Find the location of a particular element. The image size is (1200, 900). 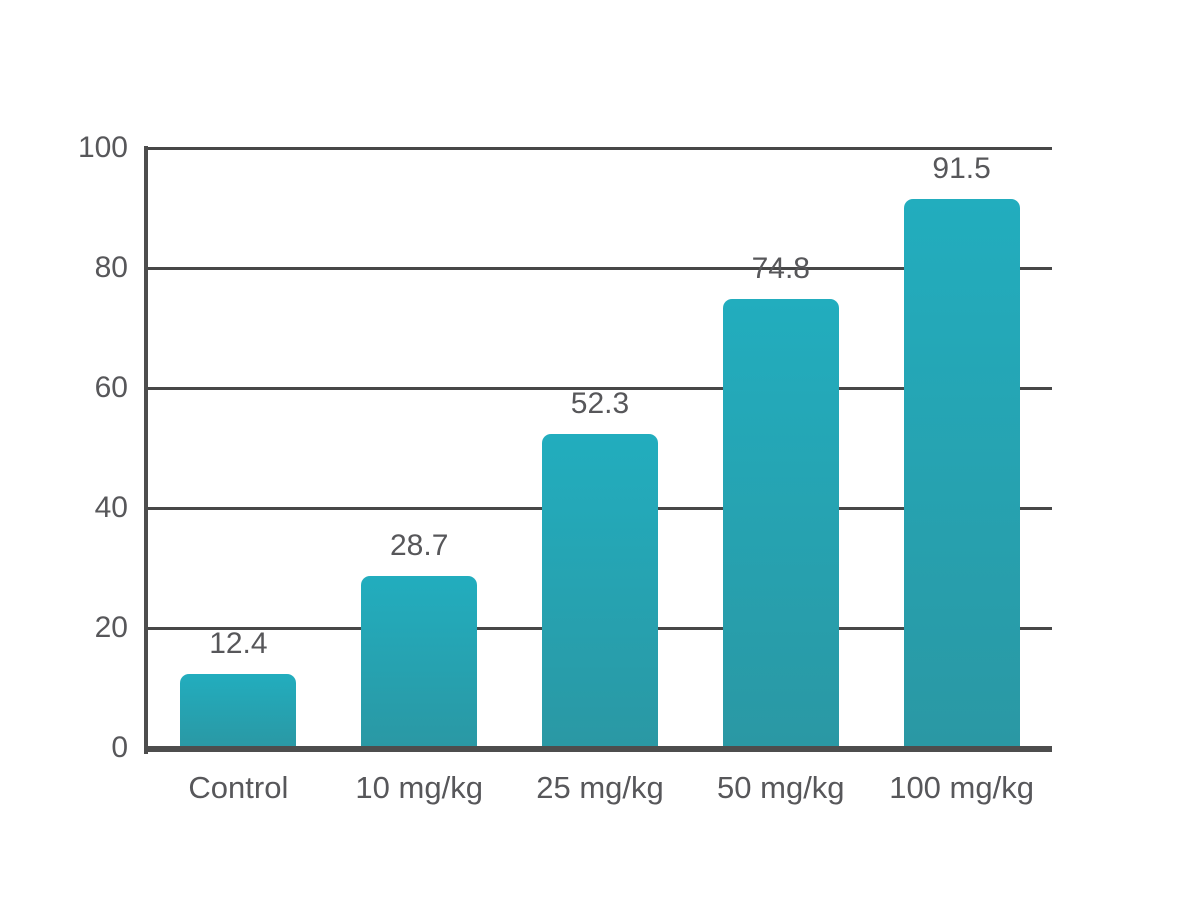

y-tick-label-60: 60 is located at coordinates (111, 387).